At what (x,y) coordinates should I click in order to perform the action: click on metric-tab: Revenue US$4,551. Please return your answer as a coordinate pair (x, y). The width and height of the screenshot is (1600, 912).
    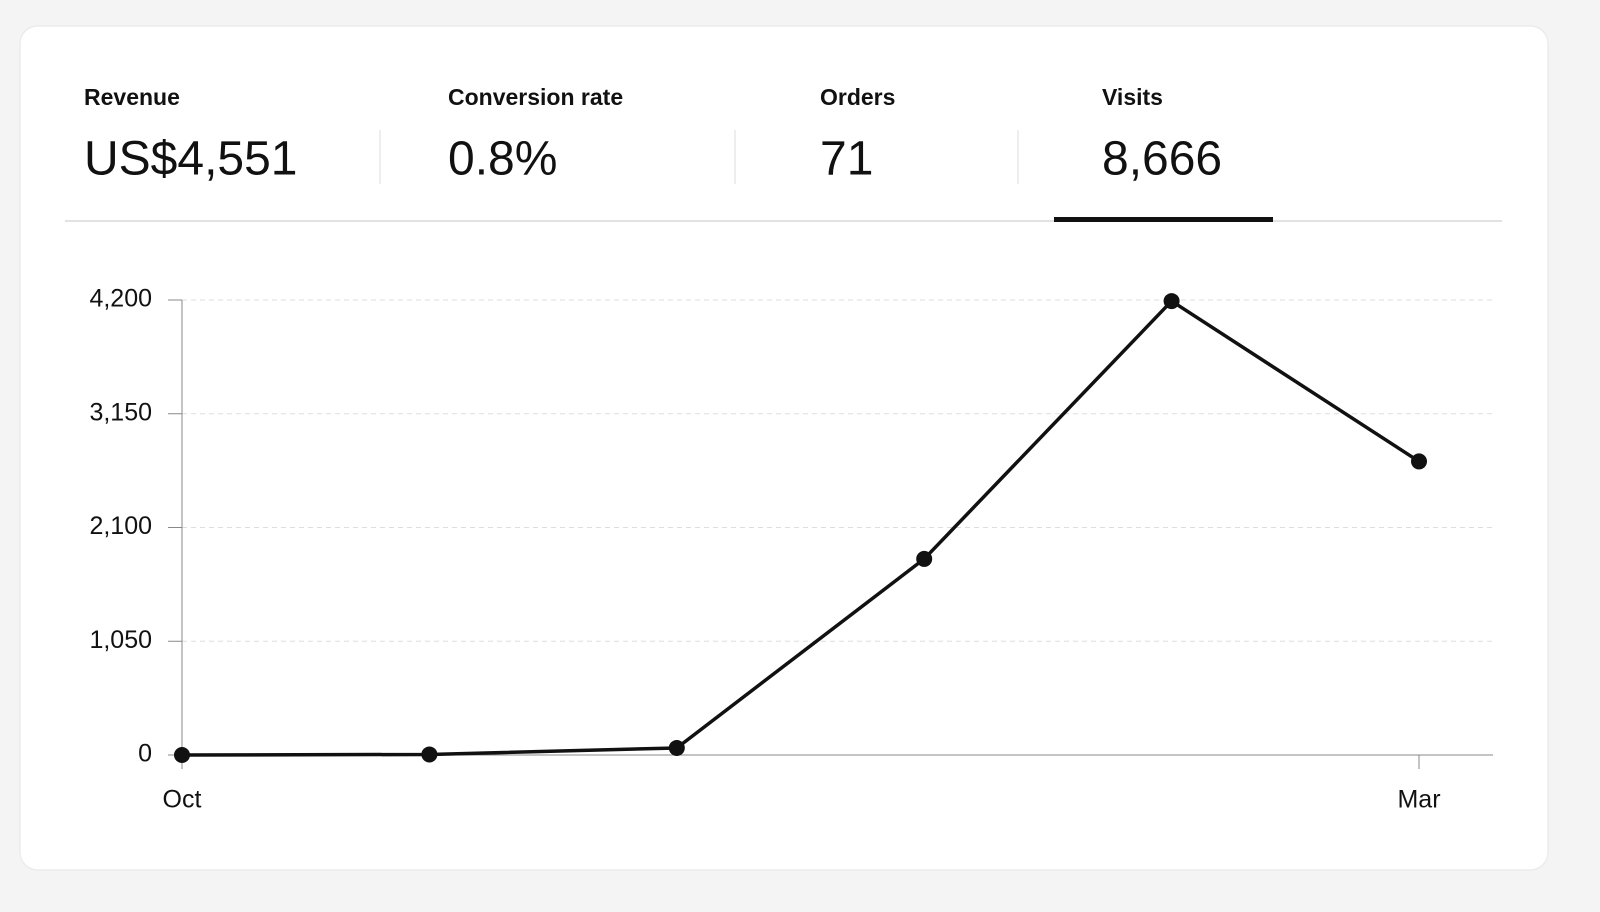
    Looking at the image, I should click on (191, 135).